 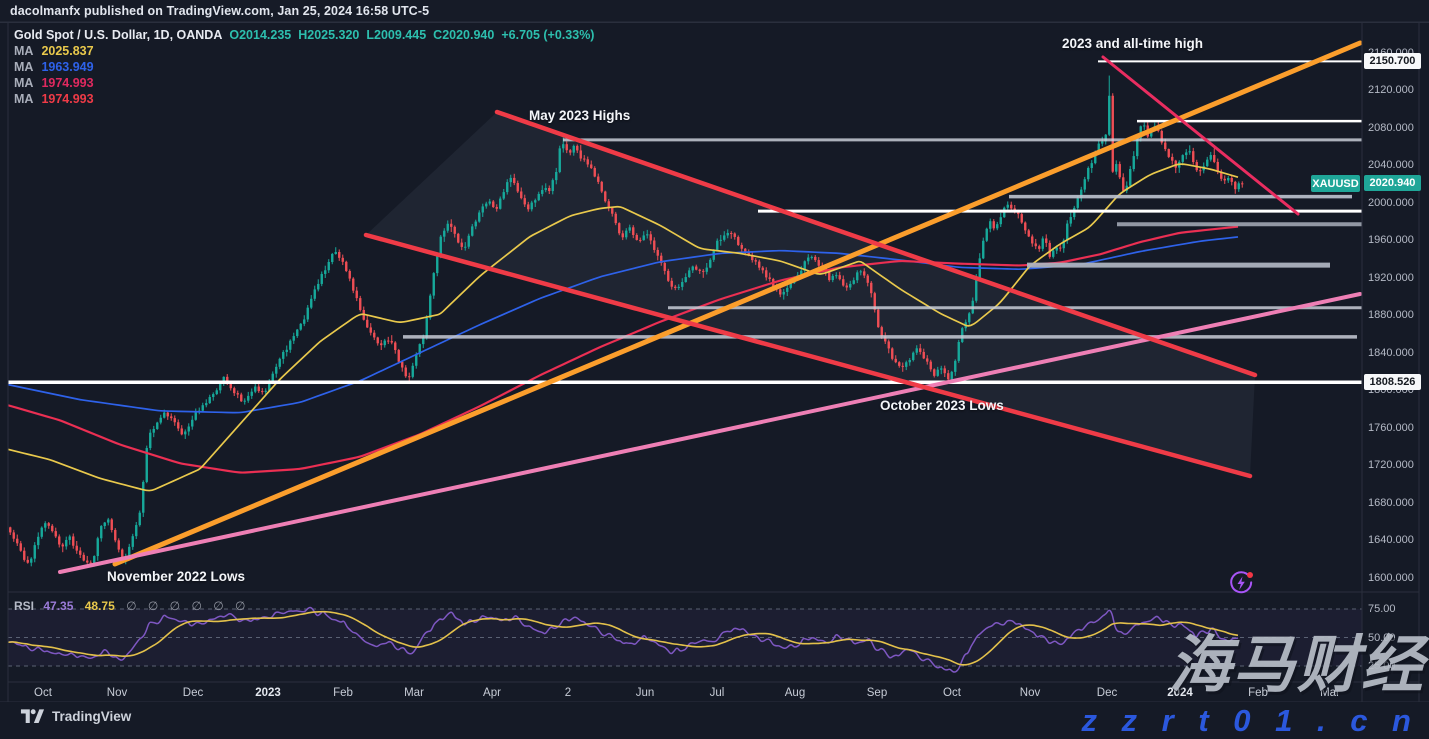 What do you see at coordinates (304, 51) in the screenshot?
I see `ma-legend-row-0: MA 2025.837` at bounding box center [304, 51].